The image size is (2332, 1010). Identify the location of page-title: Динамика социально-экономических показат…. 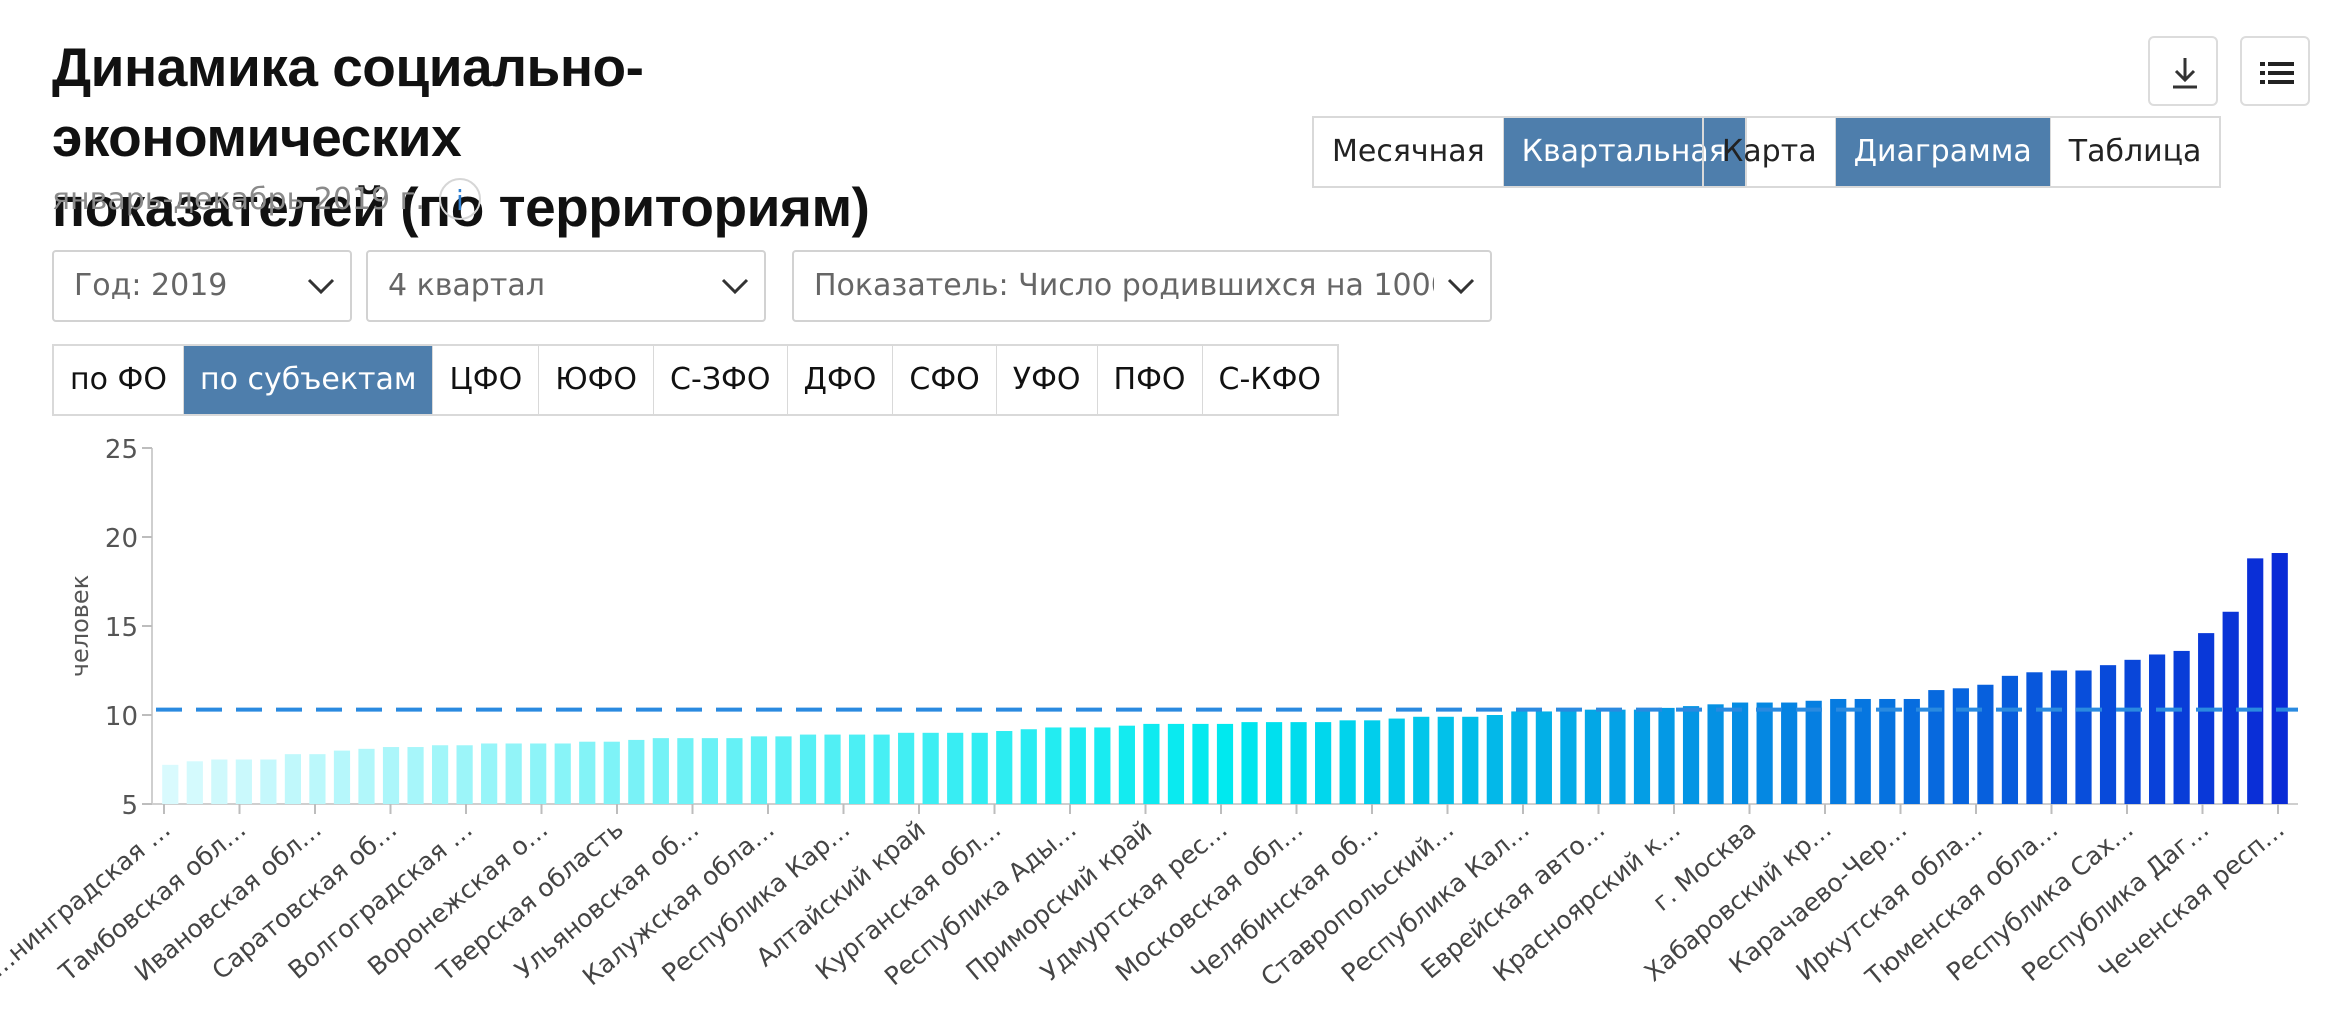
(552, 137).